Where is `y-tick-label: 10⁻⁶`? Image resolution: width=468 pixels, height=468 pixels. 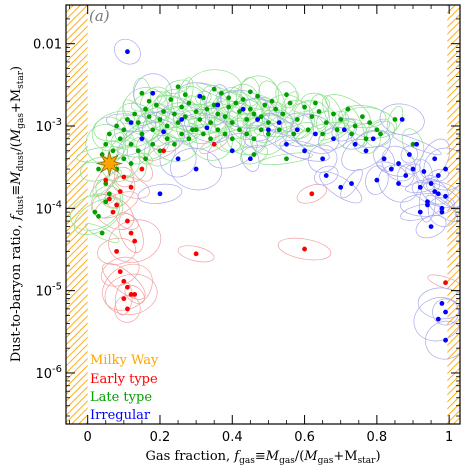
y-tick-label: 10⁻⁶ is located at coordinates (48, 373).